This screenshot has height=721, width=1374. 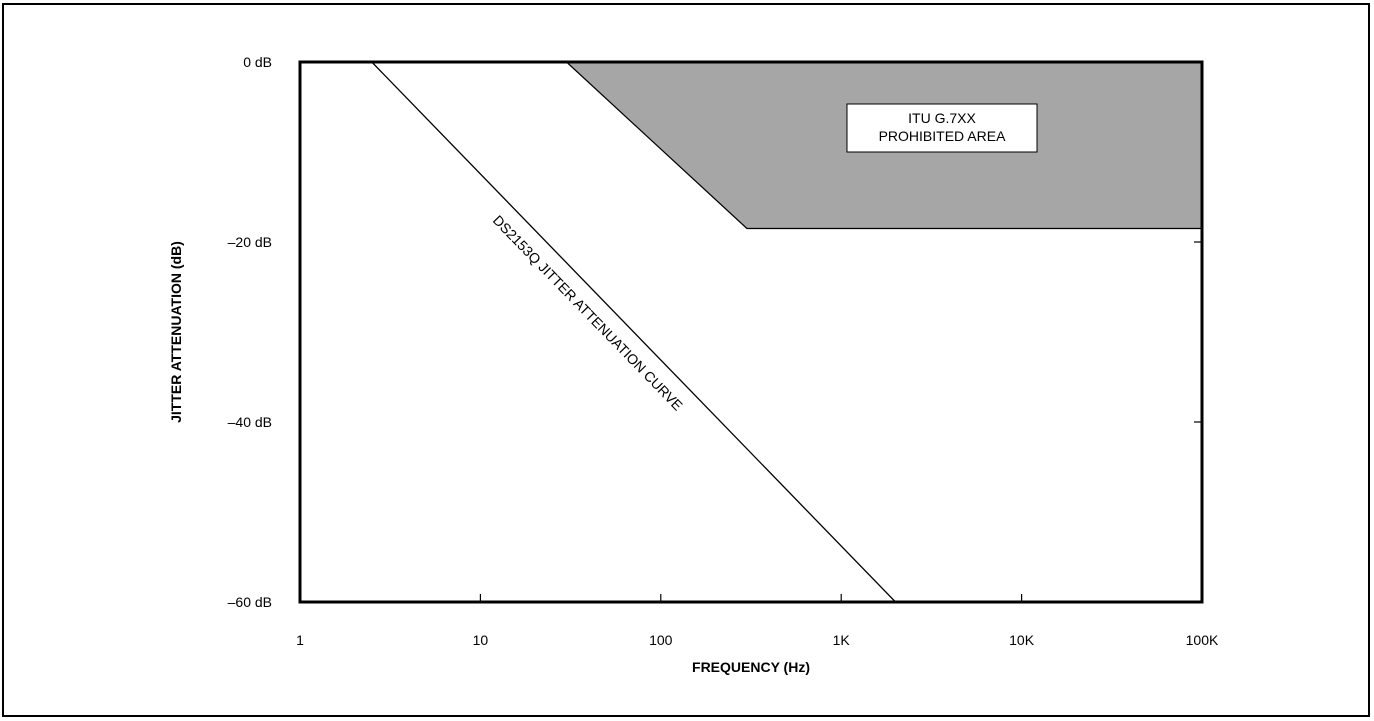 I want to click on y-axis-title: JITTER ATTENUATION (dB), so click(x=176, y=332).